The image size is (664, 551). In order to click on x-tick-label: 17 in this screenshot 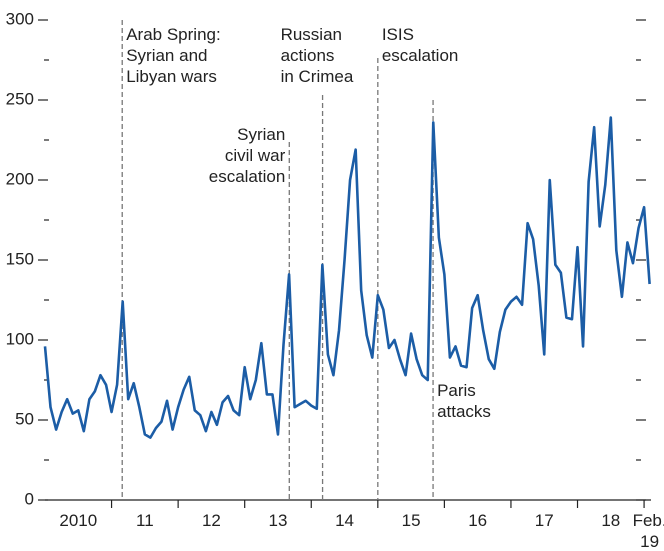, I will do `click(544, 520)`.